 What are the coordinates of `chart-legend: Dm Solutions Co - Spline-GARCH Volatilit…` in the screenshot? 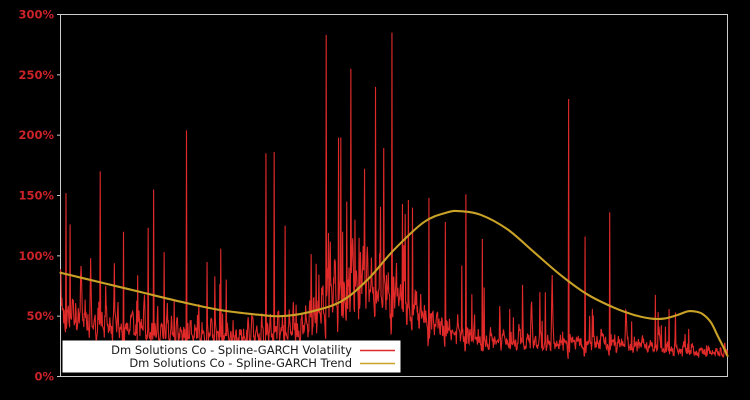 It's located at (231, 356).